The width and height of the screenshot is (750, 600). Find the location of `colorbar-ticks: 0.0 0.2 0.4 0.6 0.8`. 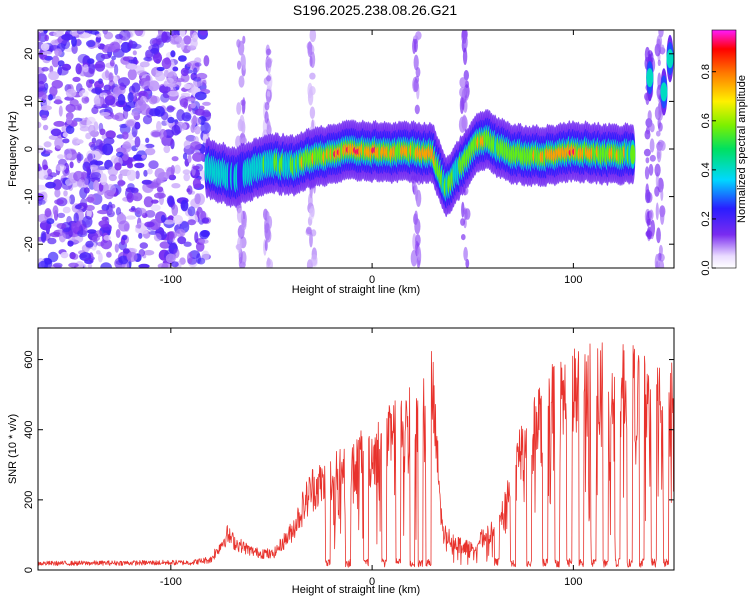

colorbar-ticks: 0.0 0.2 0.4 0.6 0.8 is located at coordinates (708, 170).